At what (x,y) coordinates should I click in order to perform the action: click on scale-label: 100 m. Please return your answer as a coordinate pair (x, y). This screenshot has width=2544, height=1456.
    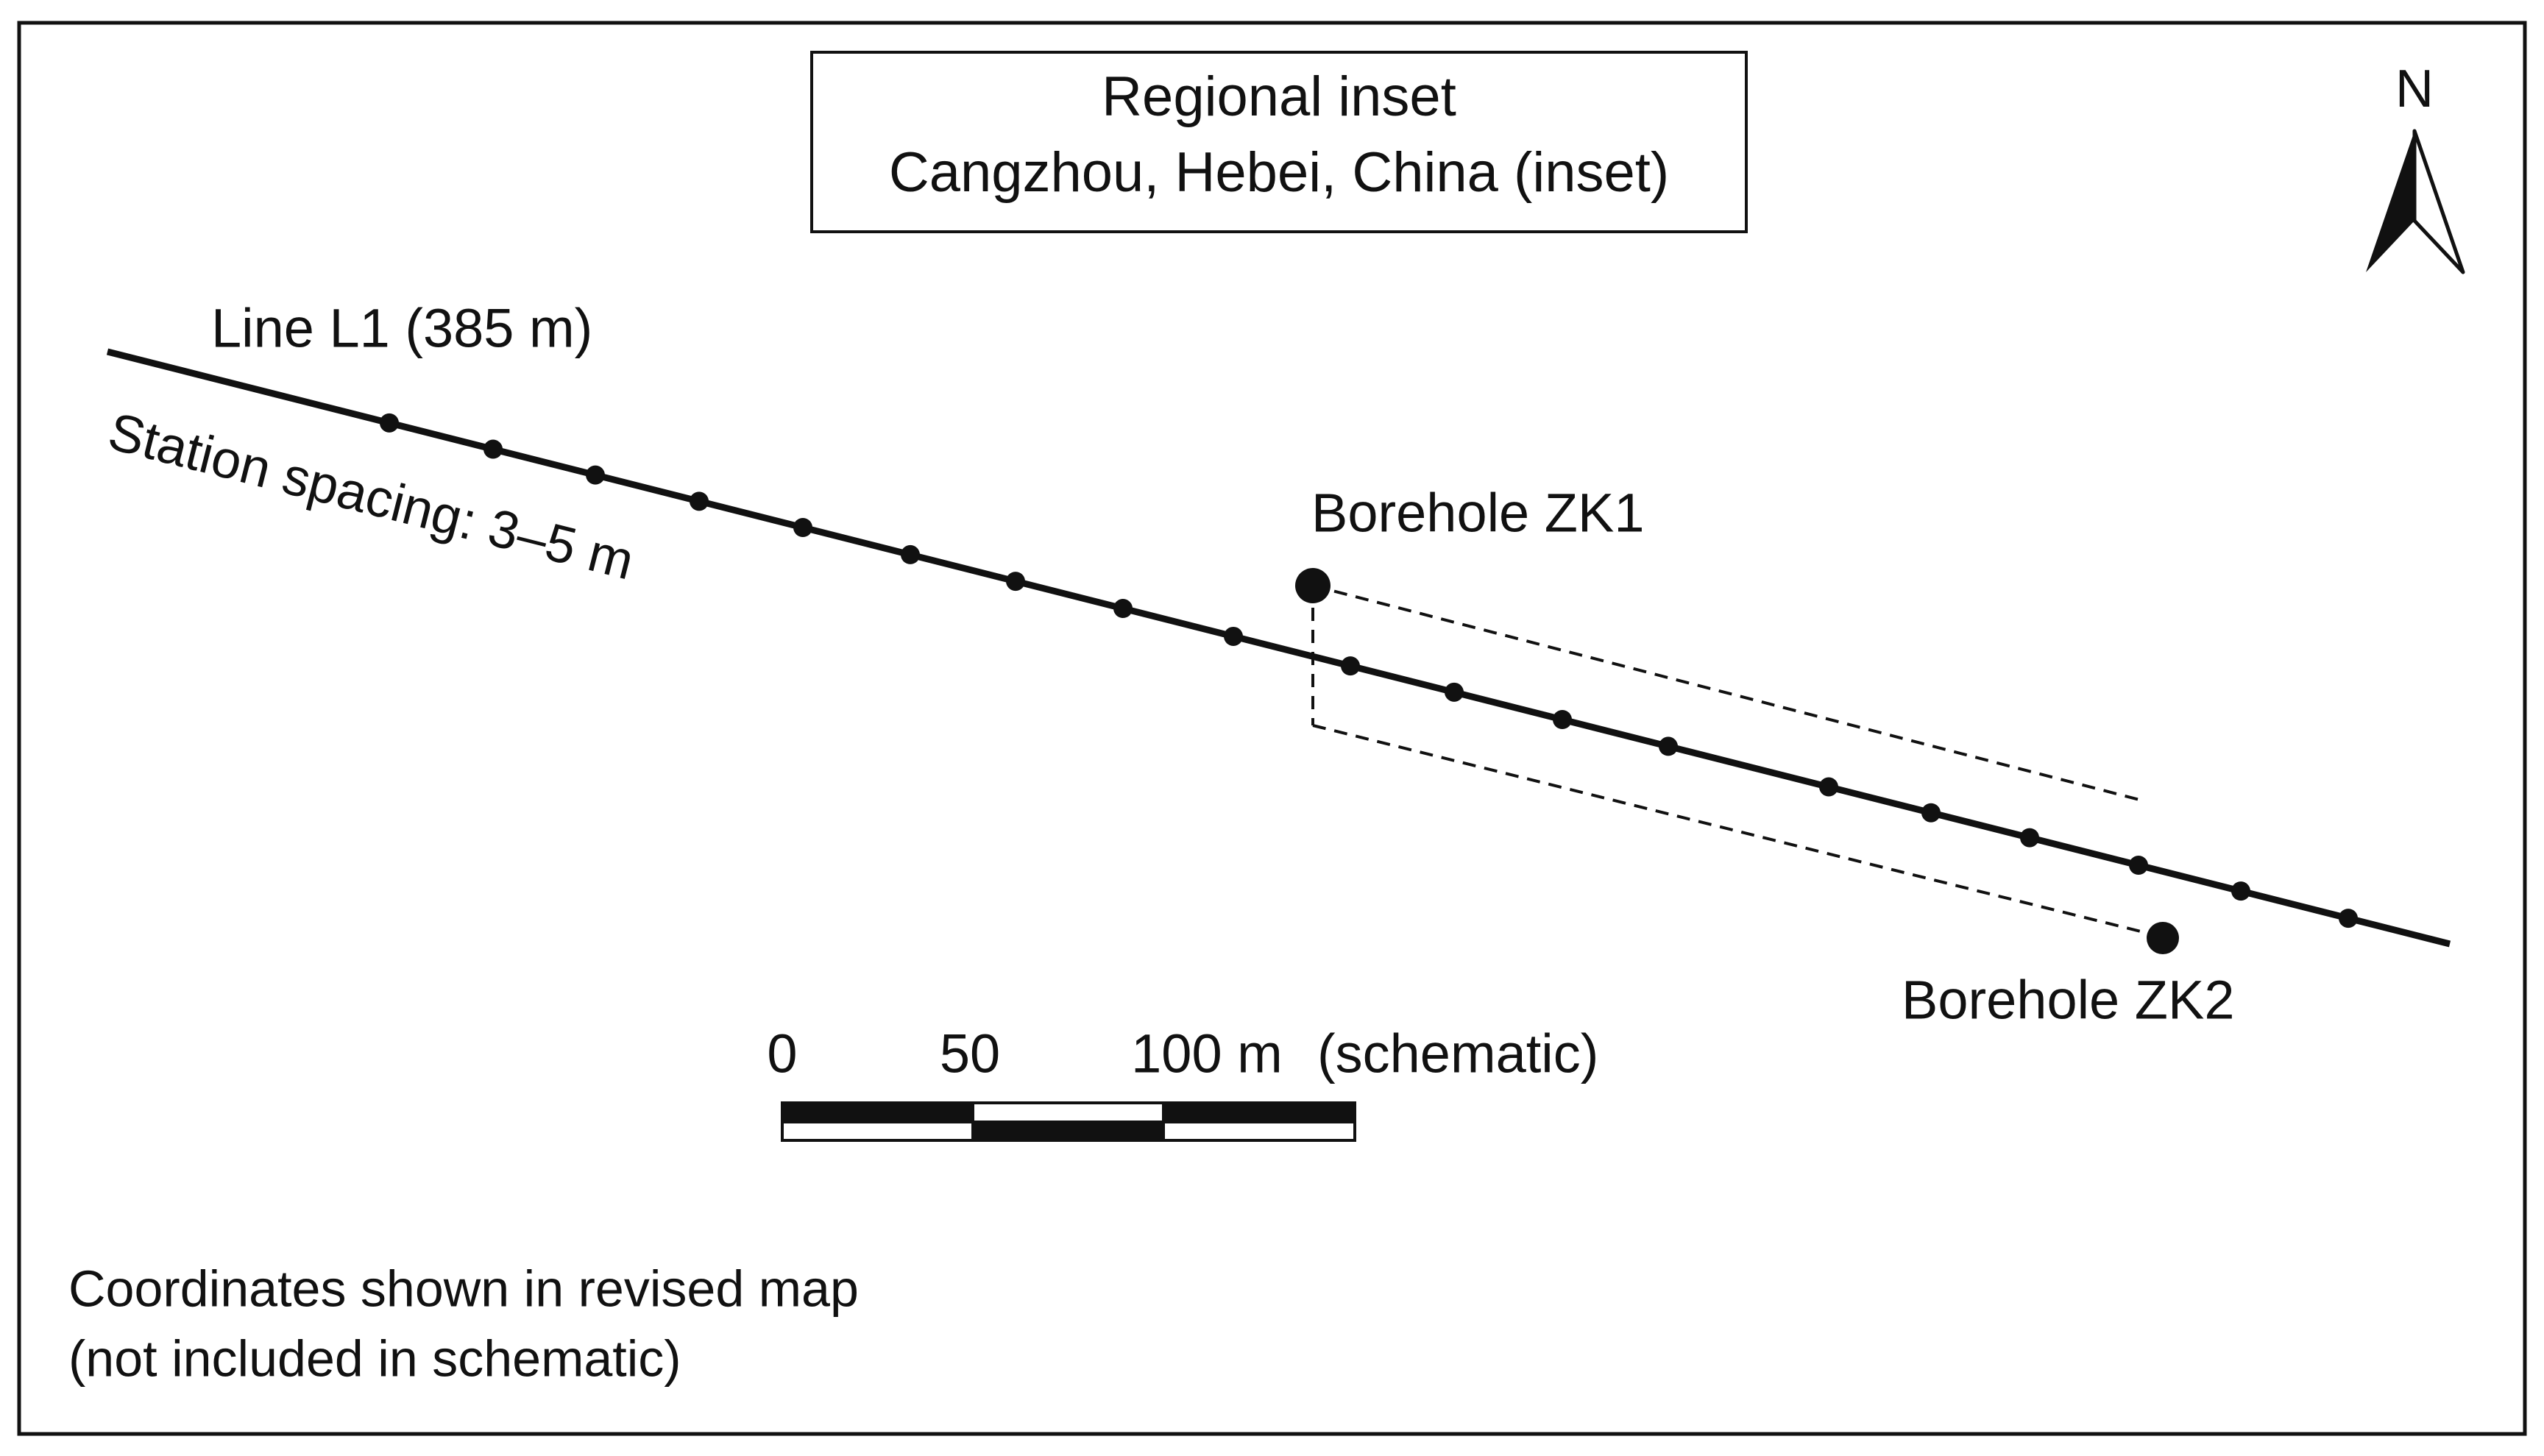
    Looking at the image, I should click on (1207, 1053).